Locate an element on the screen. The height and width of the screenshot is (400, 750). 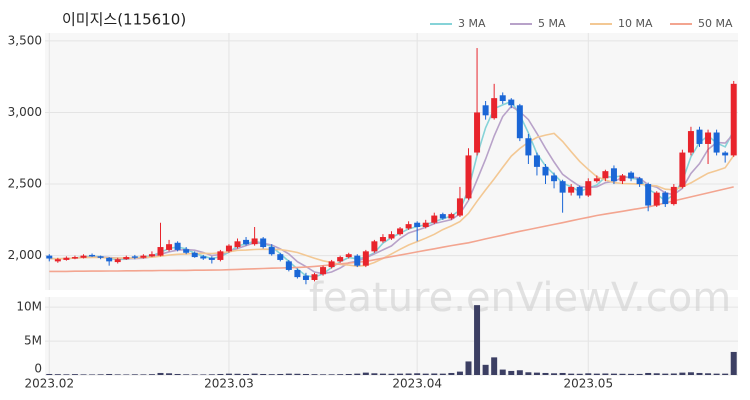
watermark: feature.enViewV.com is located at coordinates (520, 298).